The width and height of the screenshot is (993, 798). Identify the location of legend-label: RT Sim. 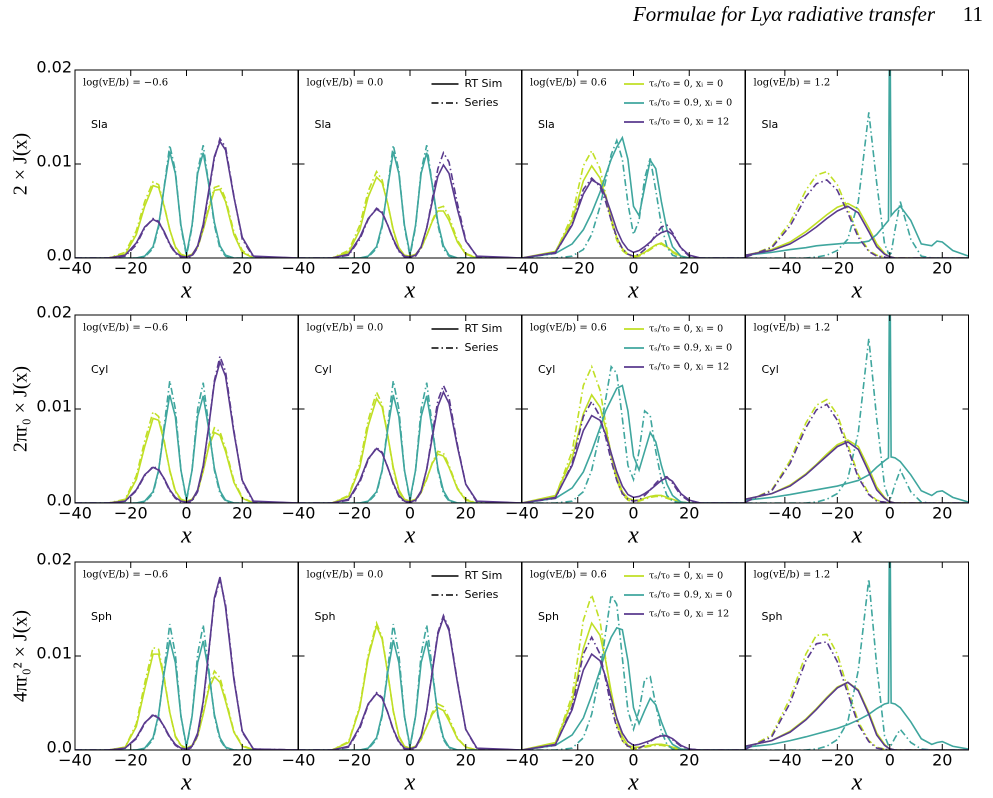
(484, 83).